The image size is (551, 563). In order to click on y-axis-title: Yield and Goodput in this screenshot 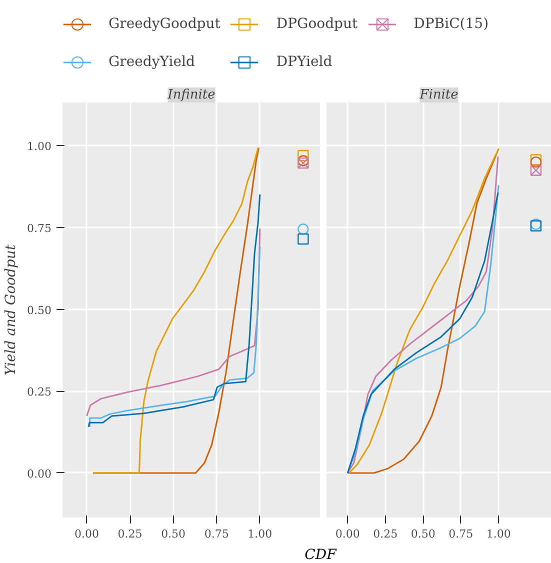, I will do `click(11, 310)`.